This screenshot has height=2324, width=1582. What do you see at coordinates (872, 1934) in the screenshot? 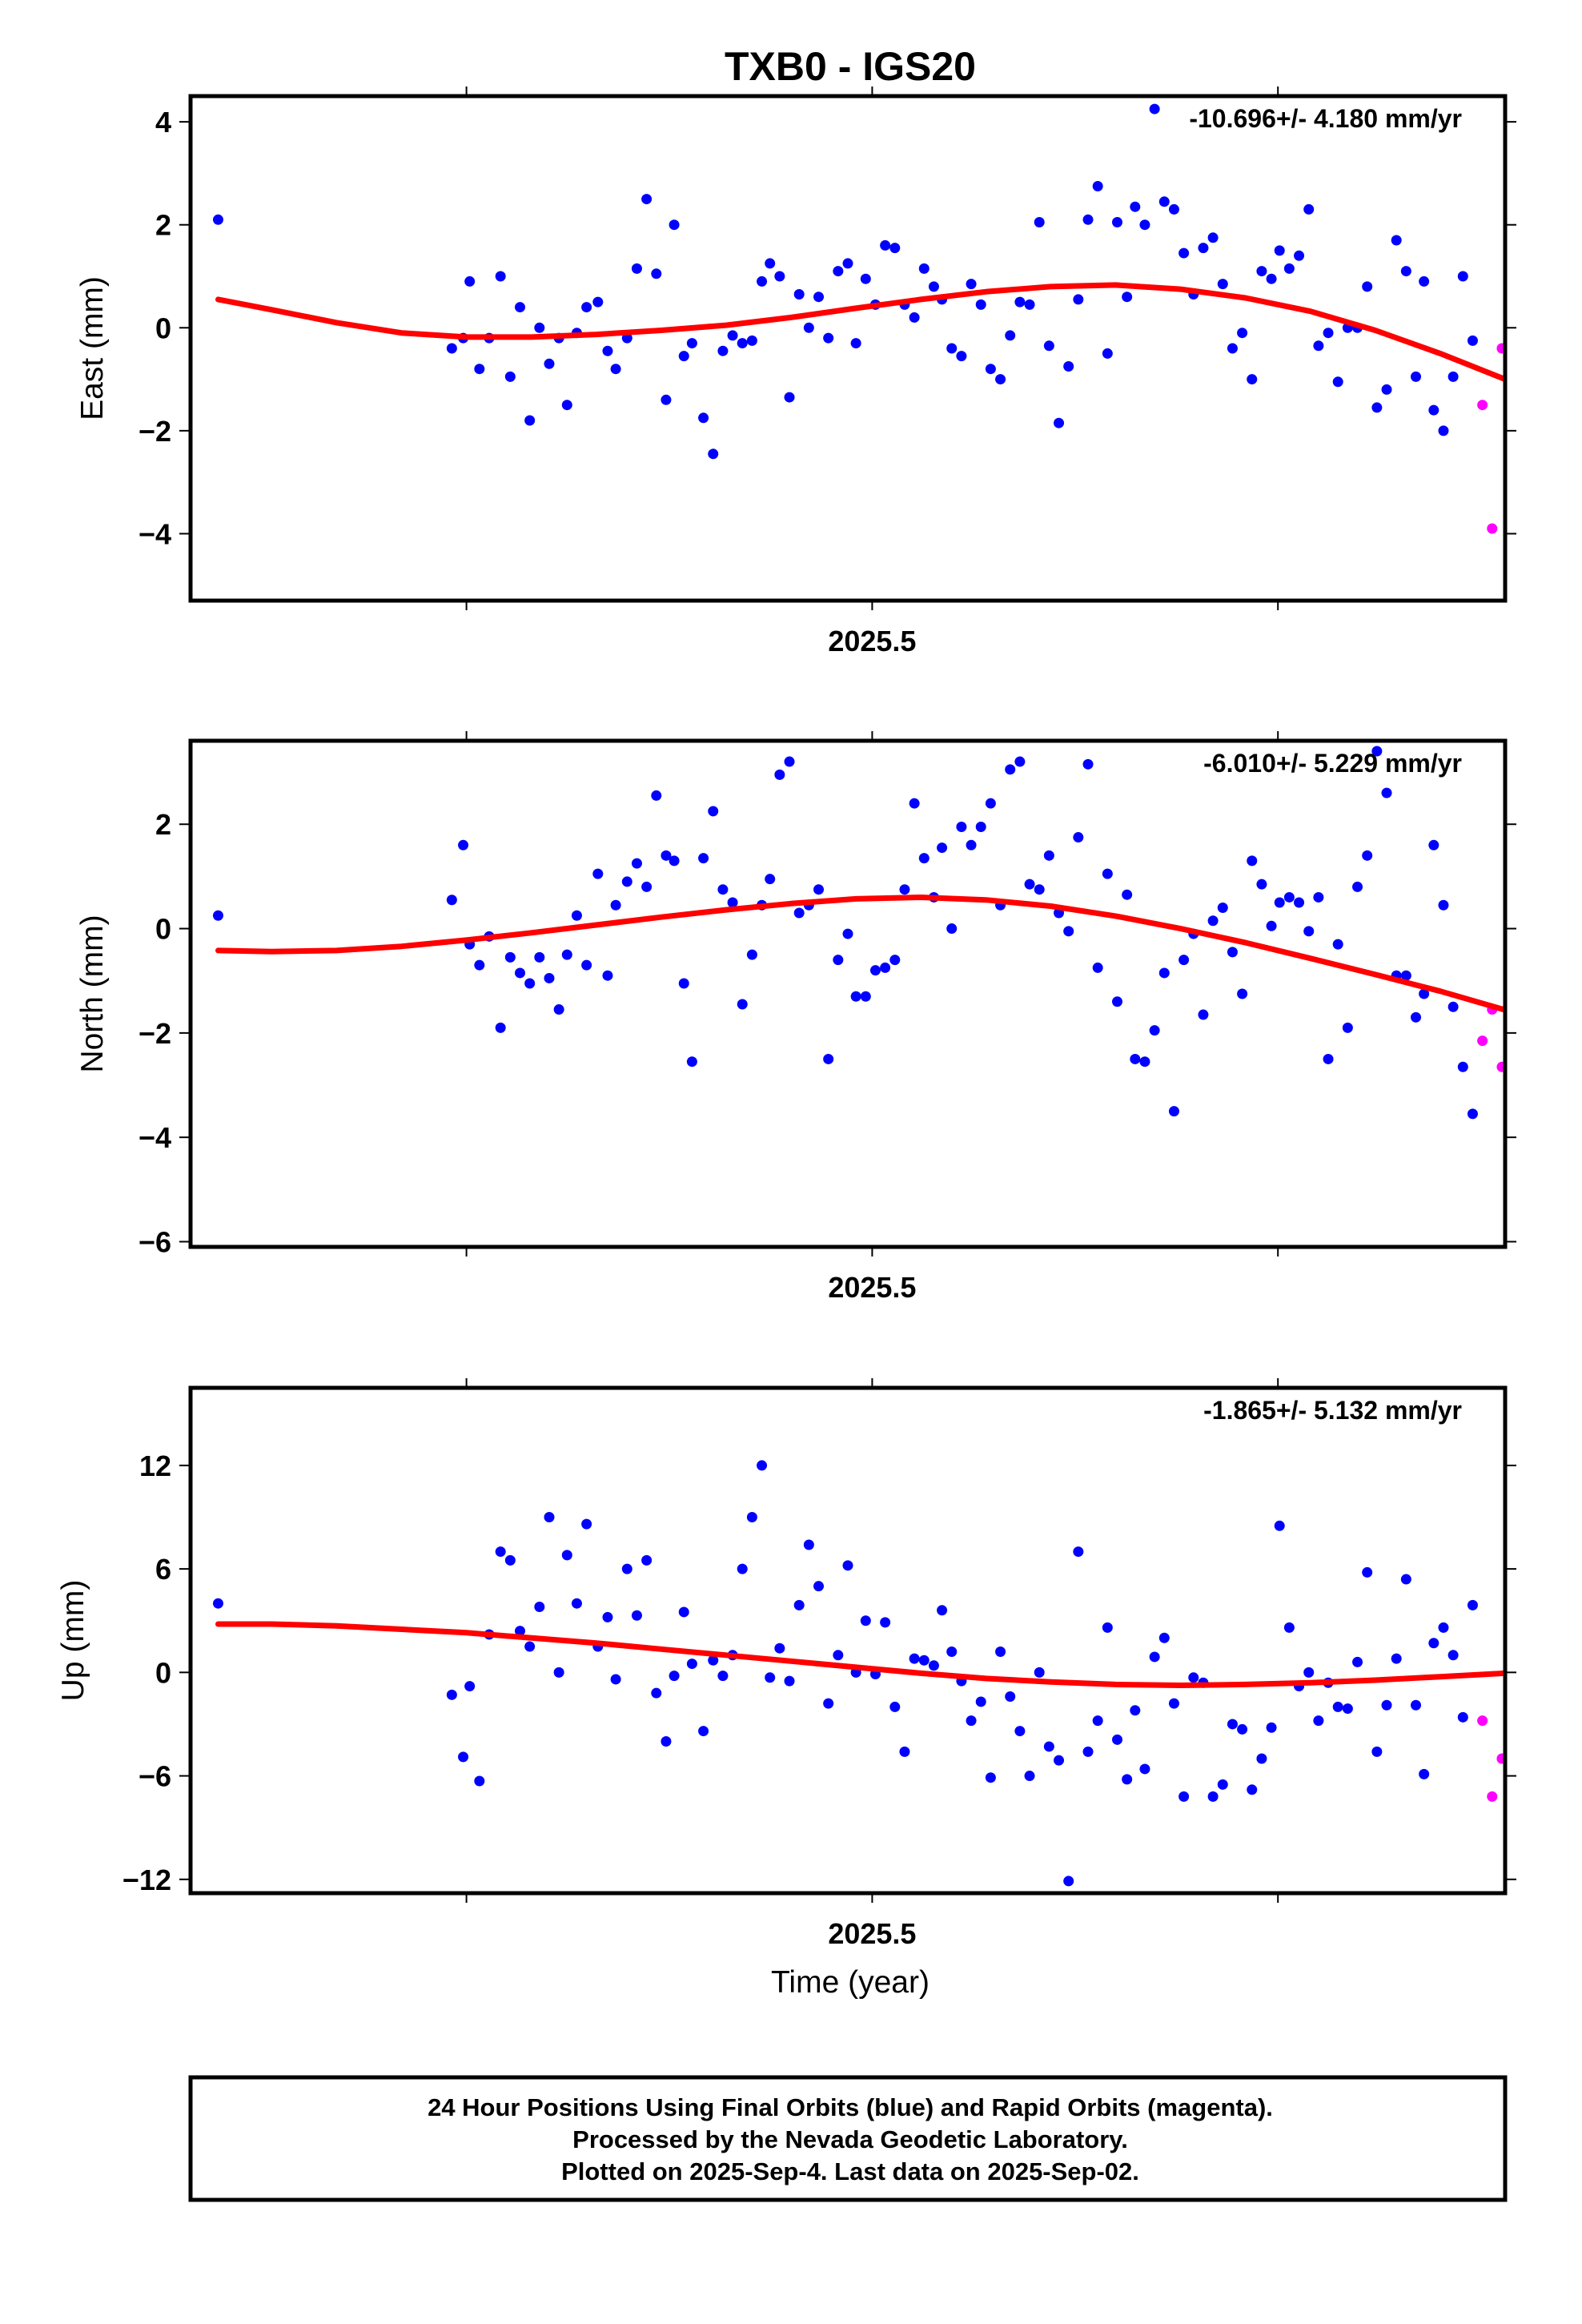
I see `up-x-tick-label: 2025.5` at bounding box center [872, 1934].